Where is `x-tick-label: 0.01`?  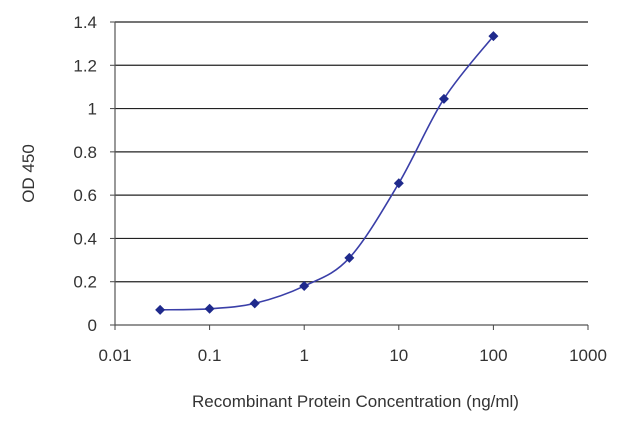
x-tick-label: 0.01 is located at coordinates (114, 355).